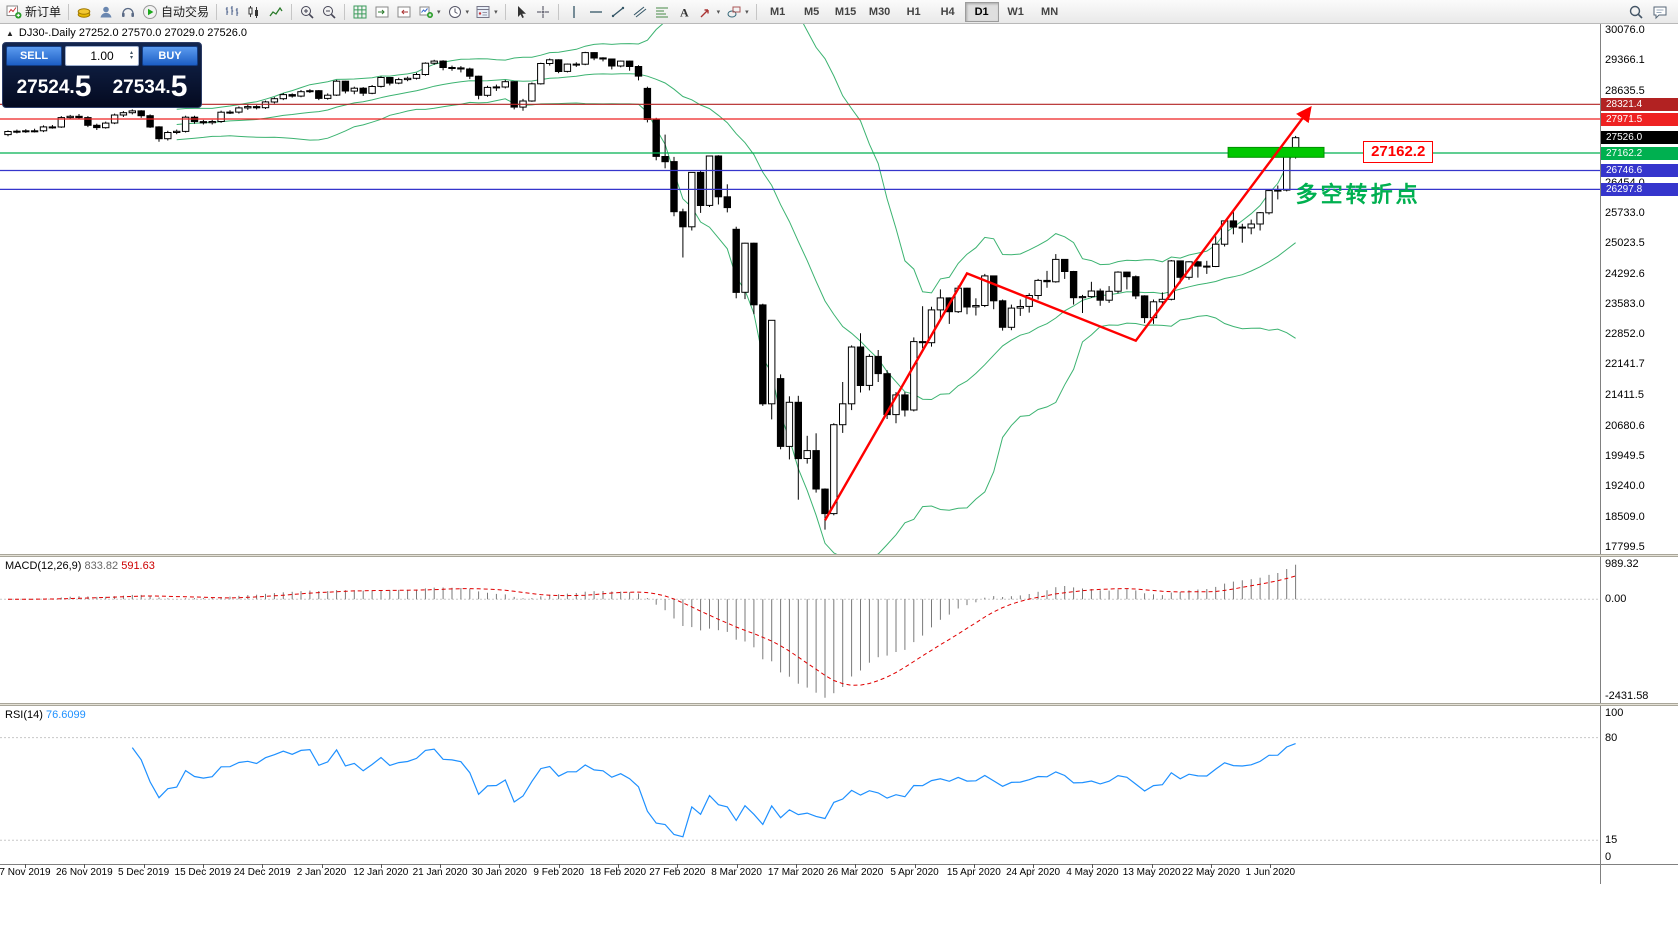  What do you see at coordinates (1639, 171) in the screenshot?
I see `price-level-tag: 26746.6` at bounding box center [1639, 171].